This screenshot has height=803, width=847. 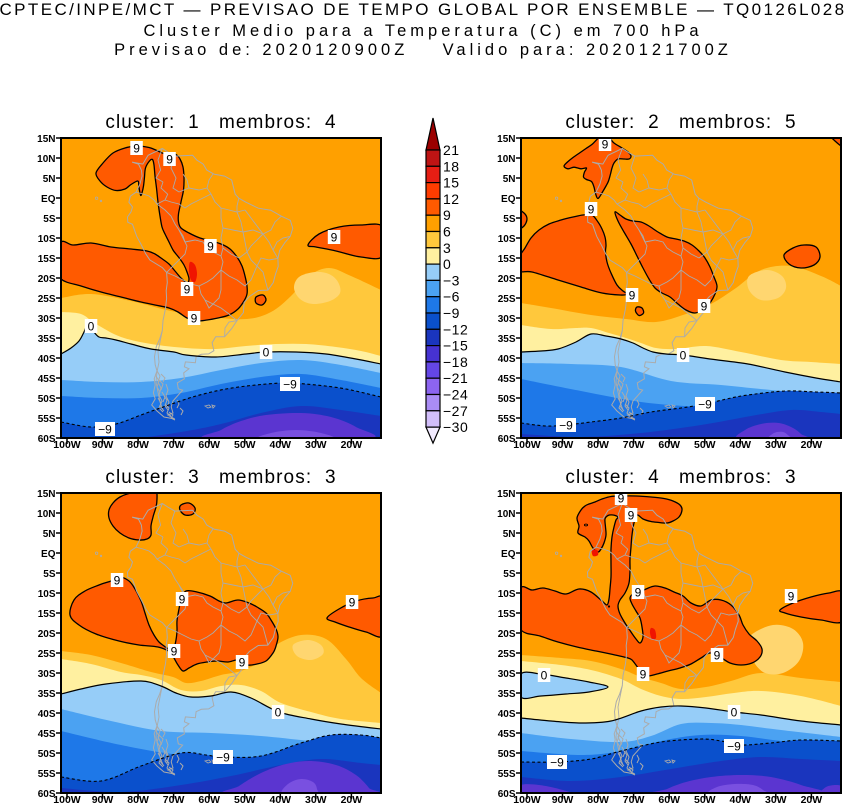 I want to click on svg-text: 18, so click(x=451, y=166).